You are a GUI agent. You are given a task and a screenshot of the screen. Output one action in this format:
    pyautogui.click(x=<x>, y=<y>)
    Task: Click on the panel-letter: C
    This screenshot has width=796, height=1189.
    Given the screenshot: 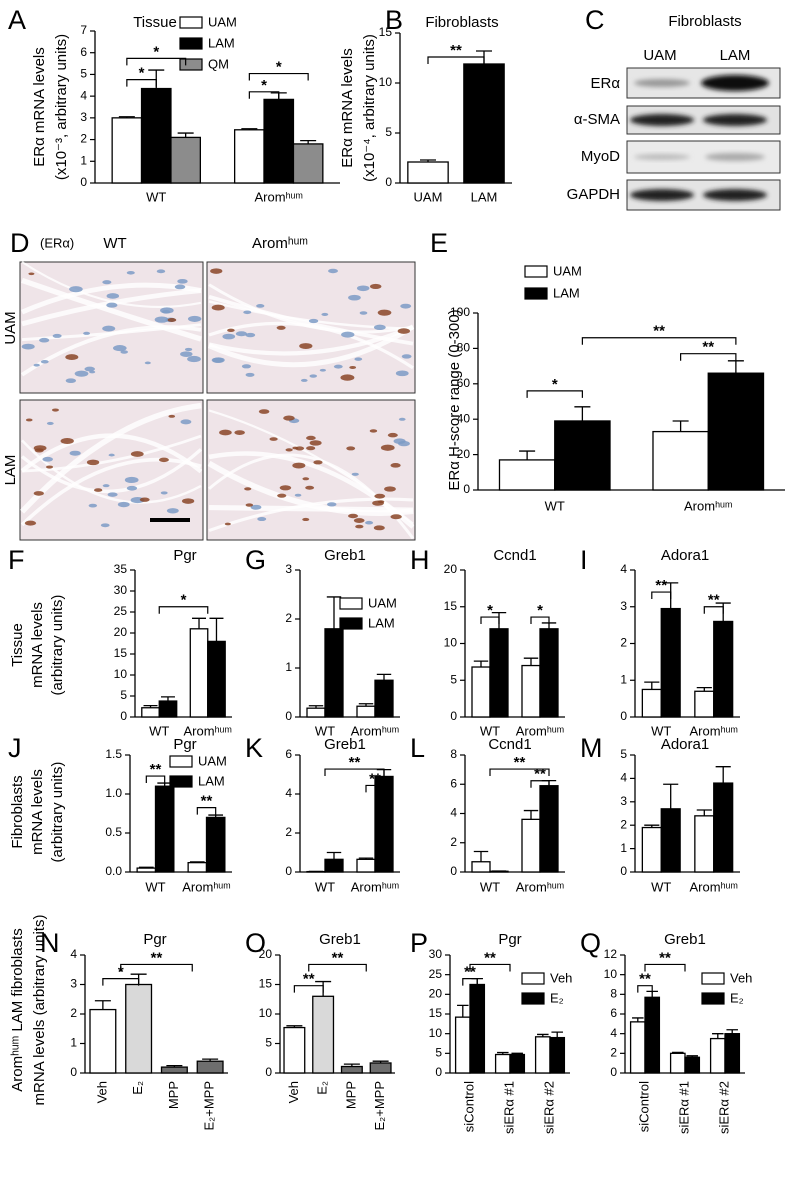 What is the action you would take?
    pyautogui.click(x=595, y=20)
    